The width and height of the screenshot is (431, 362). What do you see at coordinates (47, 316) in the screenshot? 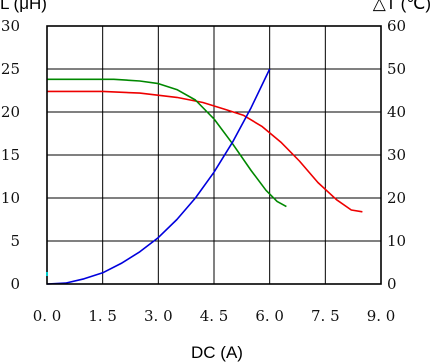
I see `x-tick-label: 0. 0` at bounding box center [47, 316].